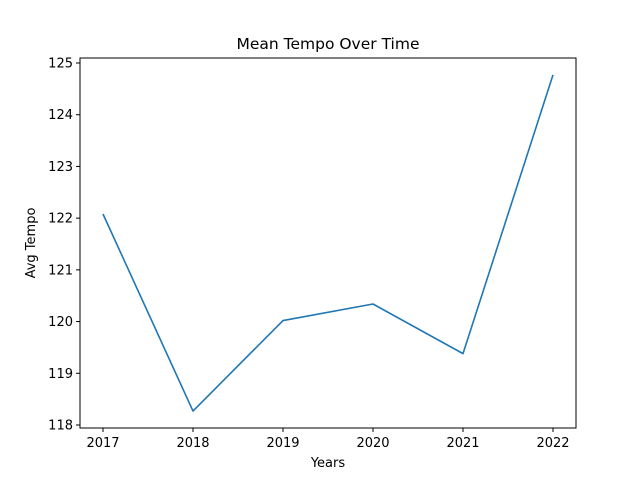 The height and width of the screenshot is (480, 640). I want to click on y-axis-label: Avg Tempo, so click(31, 243).